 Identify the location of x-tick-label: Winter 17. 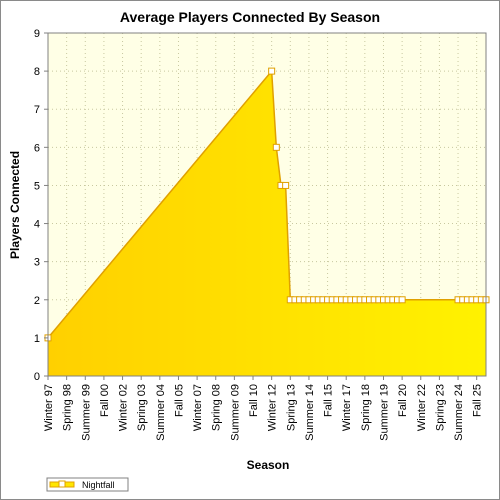
(347, 407).